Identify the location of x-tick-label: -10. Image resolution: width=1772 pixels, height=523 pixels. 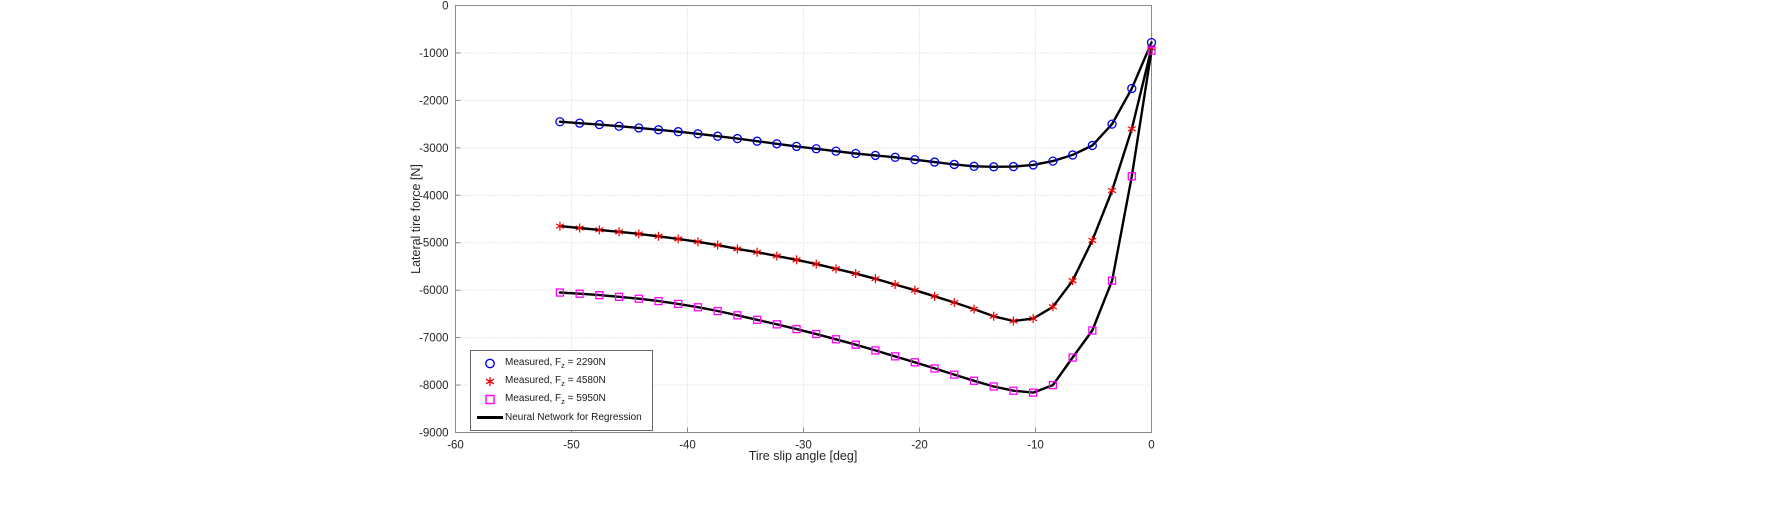
(1035, 446).